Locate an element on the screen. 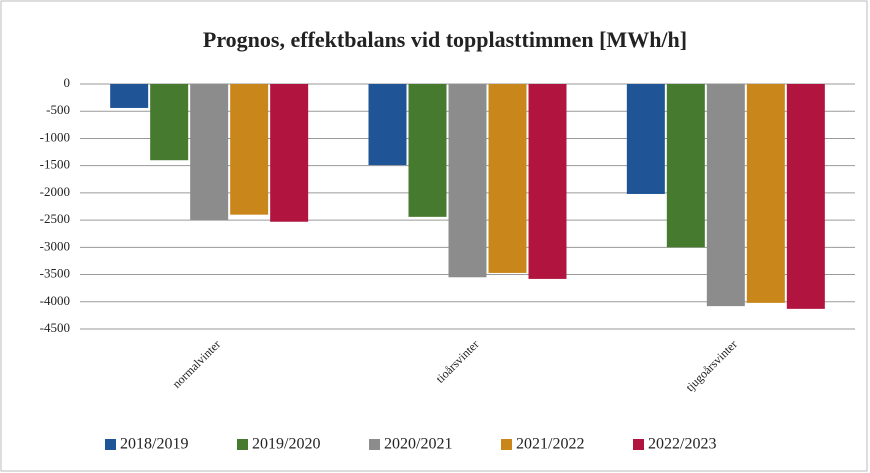  y-tick-label: 0 is located at coordinates (67, 82).